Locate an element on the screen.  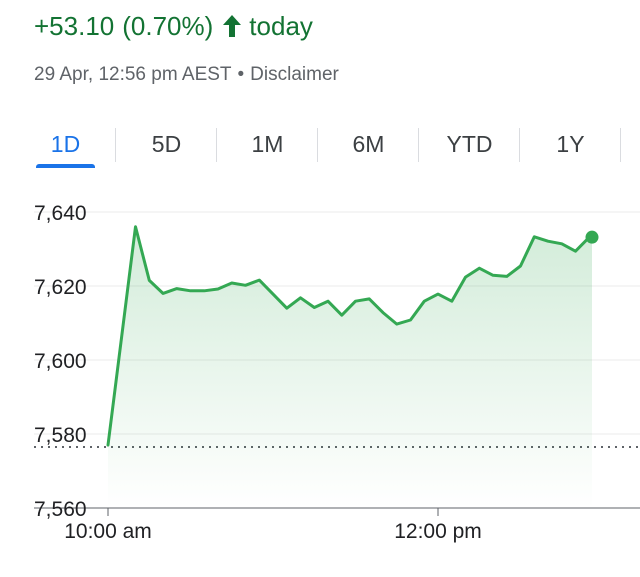
tab-label: 1D is located at coordinates (65, 143).